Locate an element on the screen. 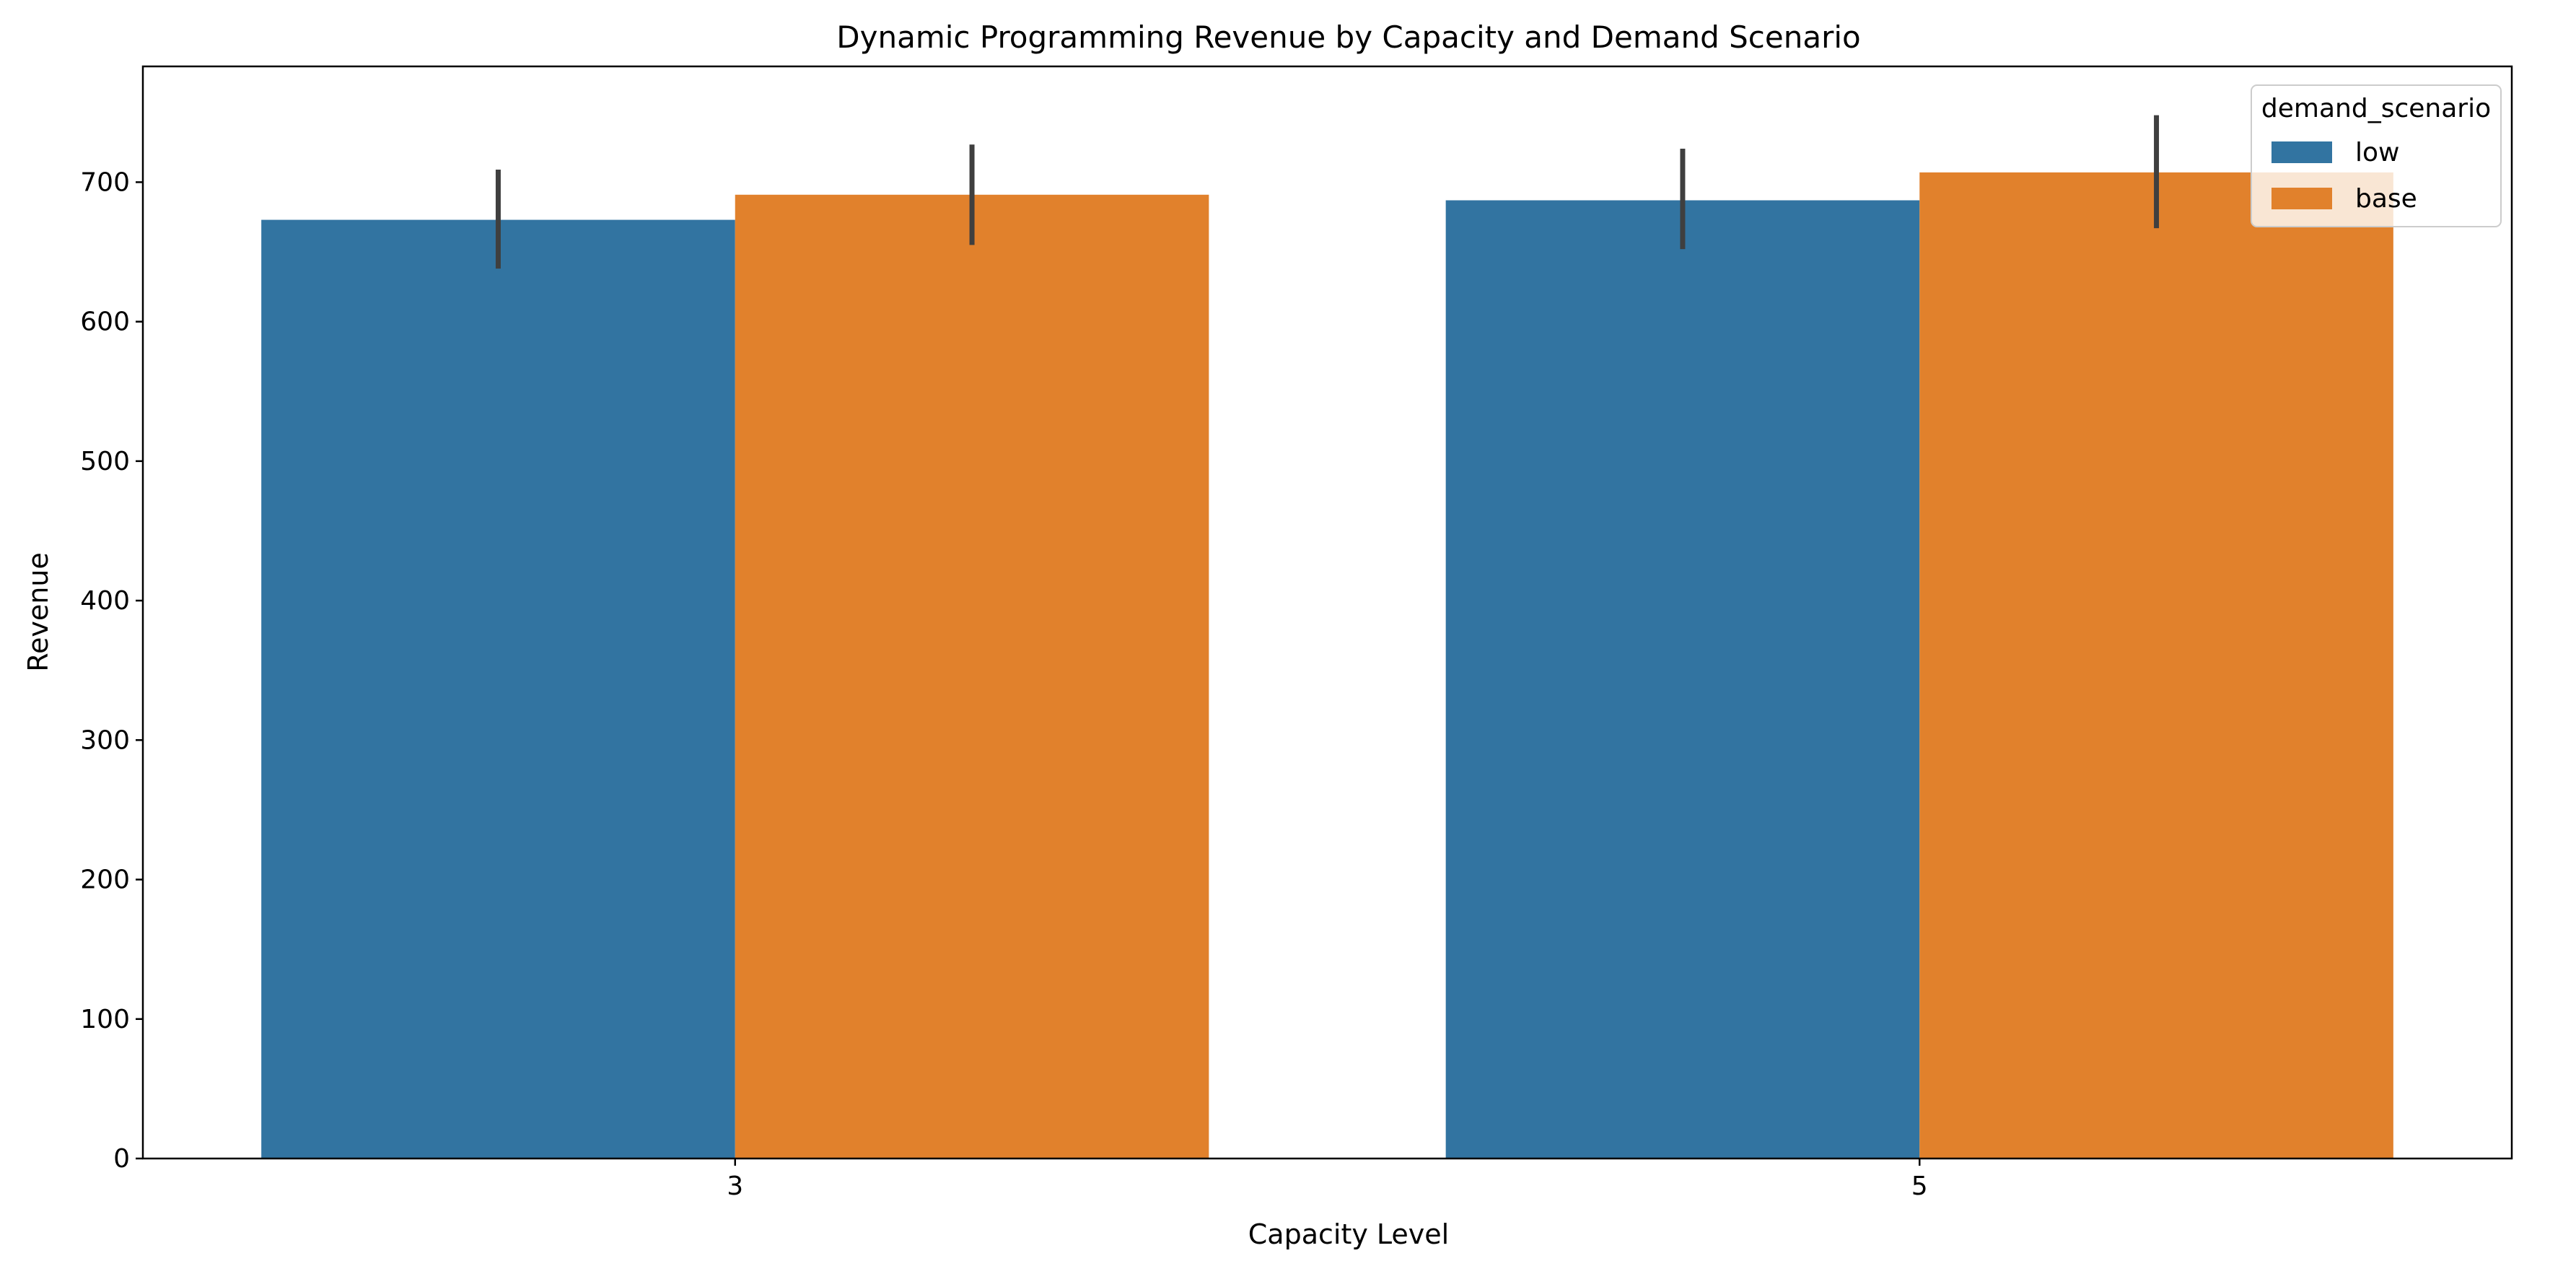 The height and width of the screenshot is (1274, 2576). y-tick-label-400: 400 is located at coordinates (105, 601).